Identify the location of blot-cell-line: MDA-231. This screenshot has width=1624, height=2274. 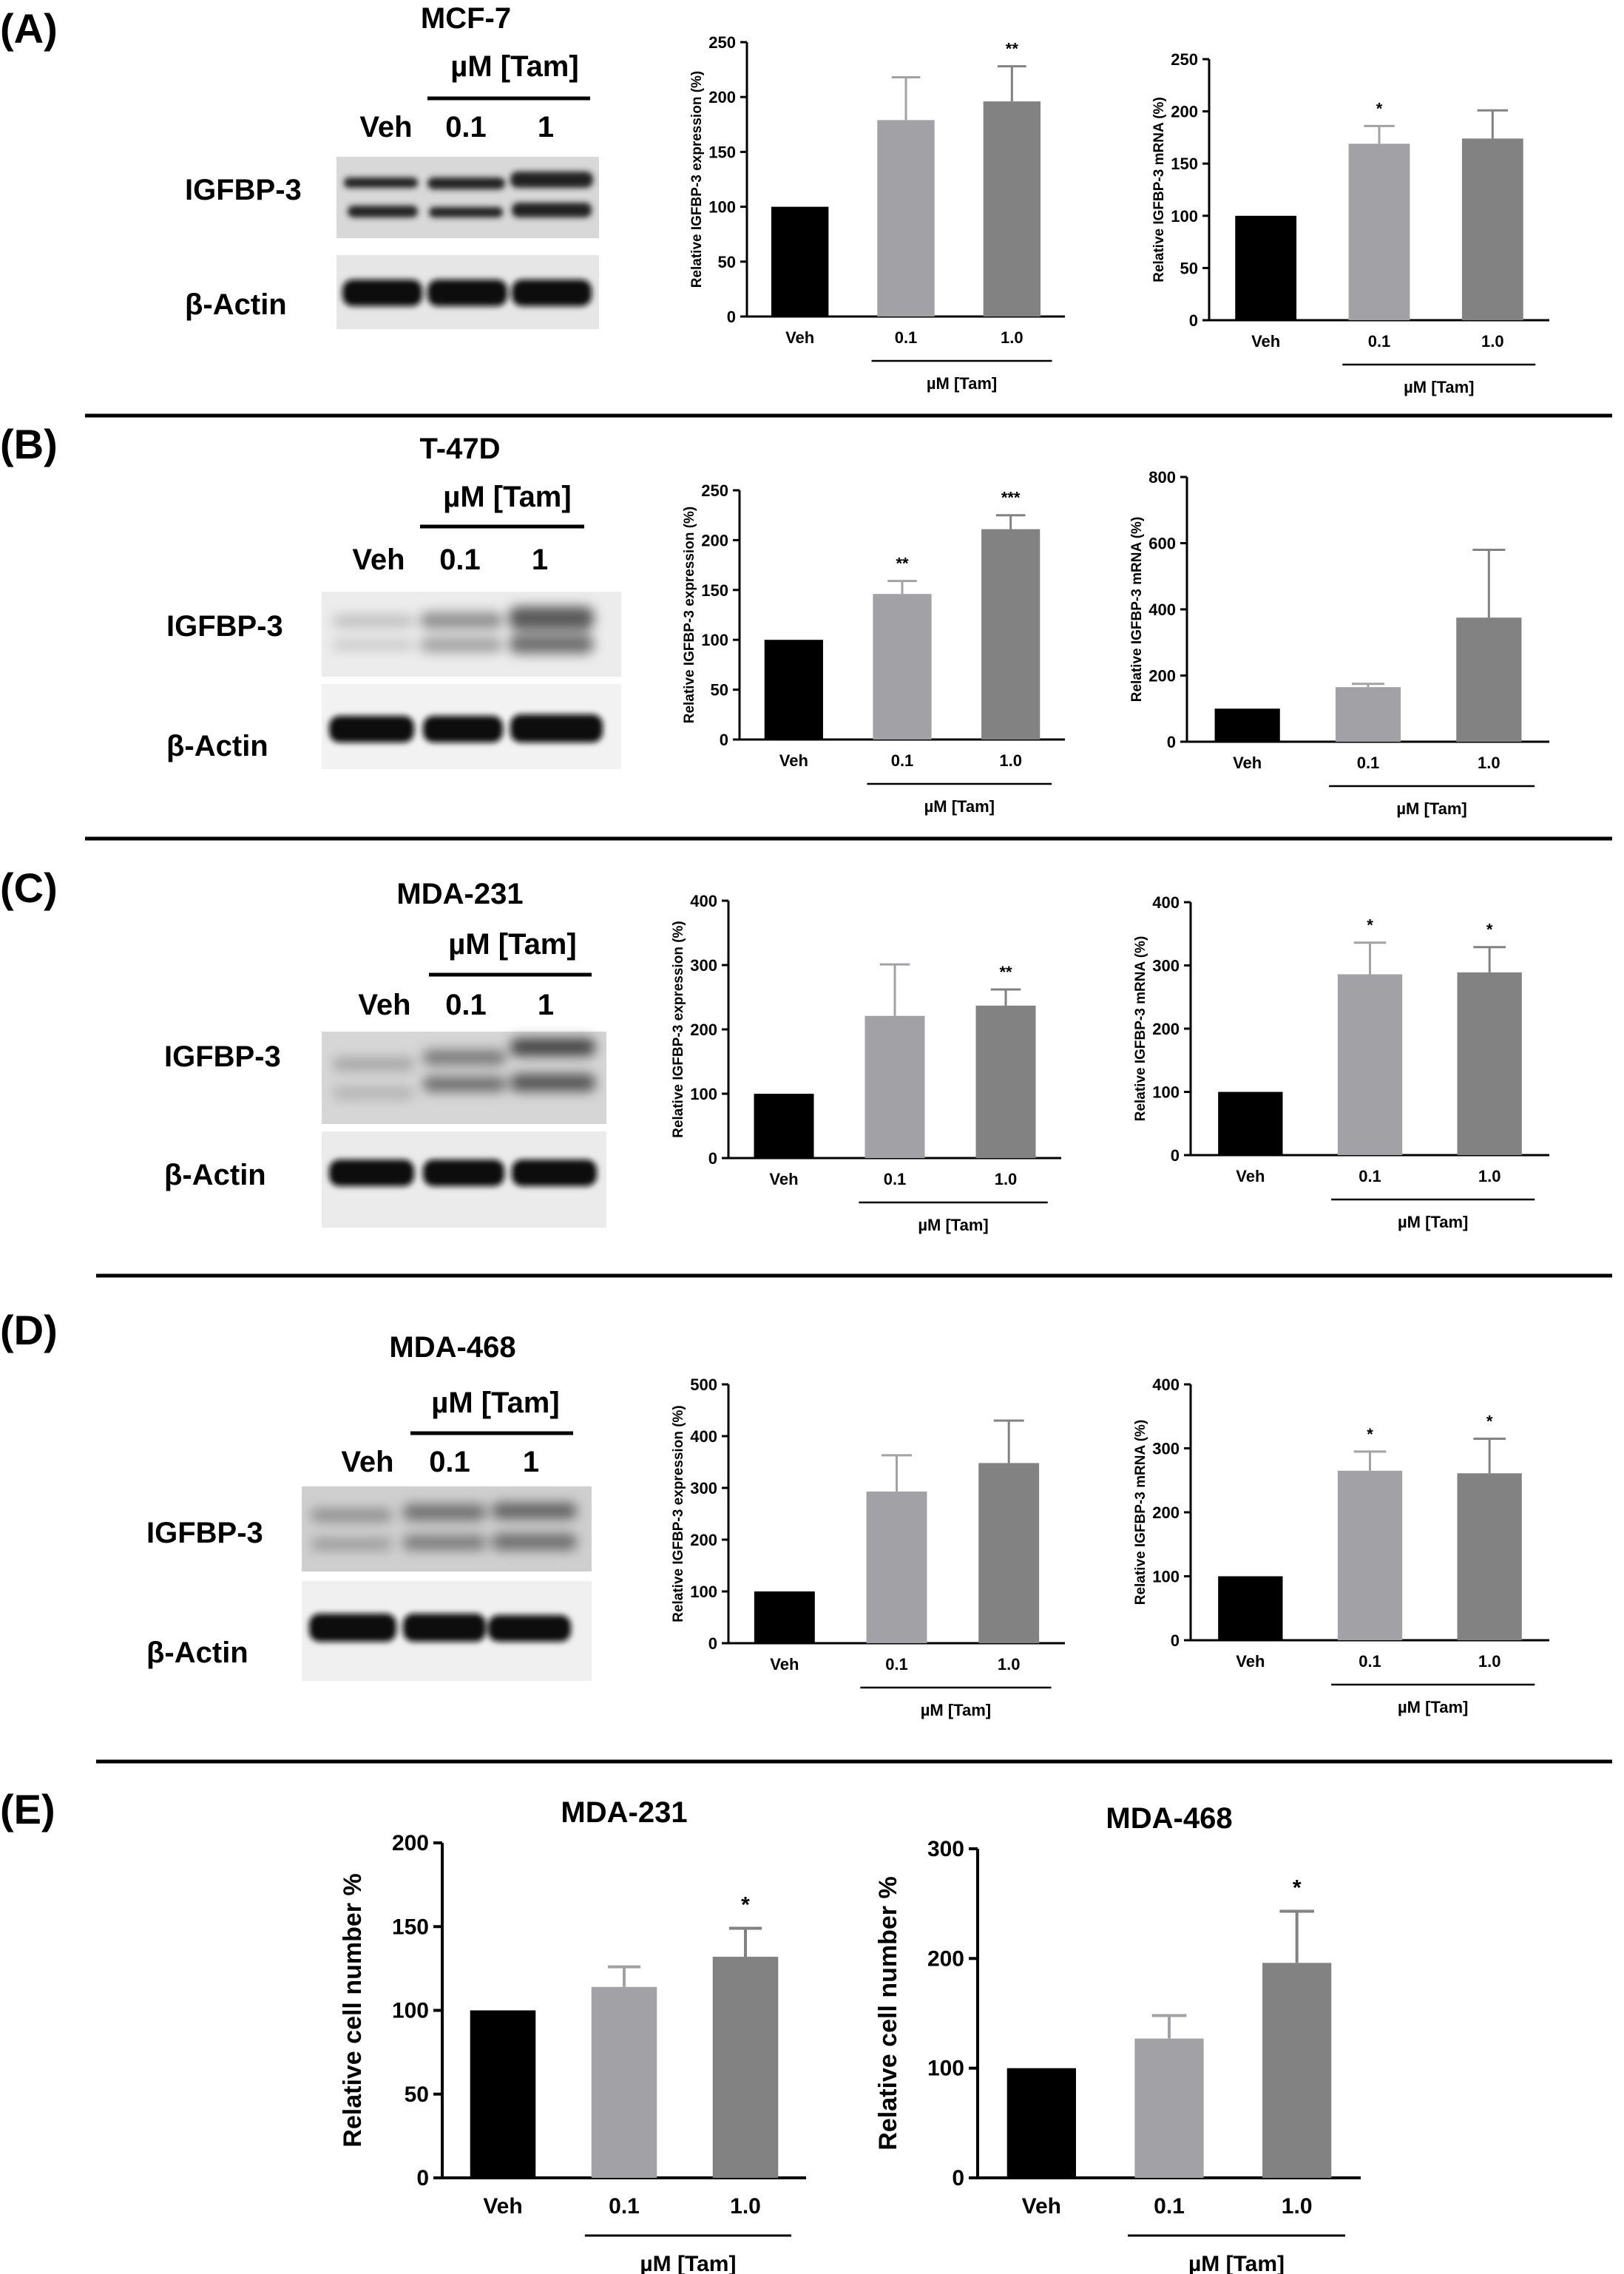
(459, 894).